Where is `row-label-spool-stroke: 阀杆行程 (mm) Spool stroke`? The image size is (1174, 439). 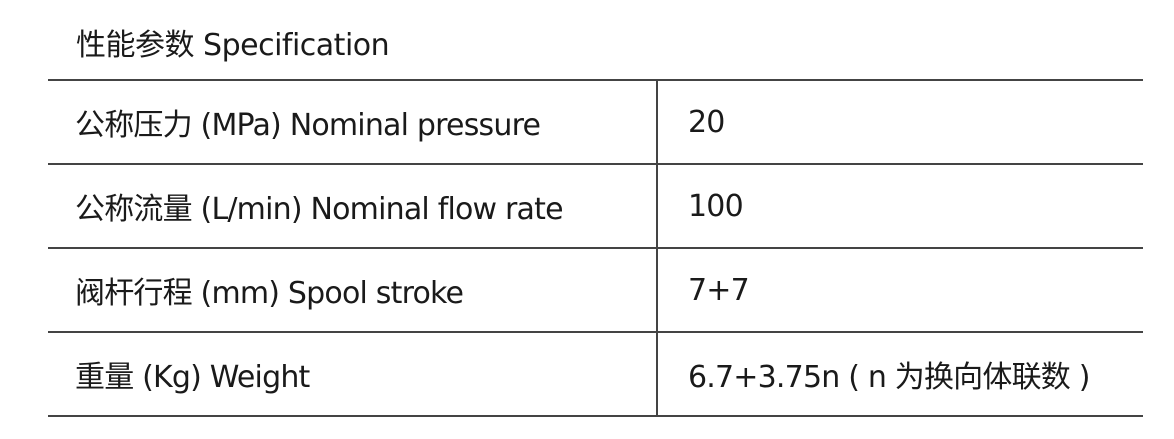
row-label-spool-stroke: 阀杆行程 (mm) Spool stroke is located at coordinates (353, 290).